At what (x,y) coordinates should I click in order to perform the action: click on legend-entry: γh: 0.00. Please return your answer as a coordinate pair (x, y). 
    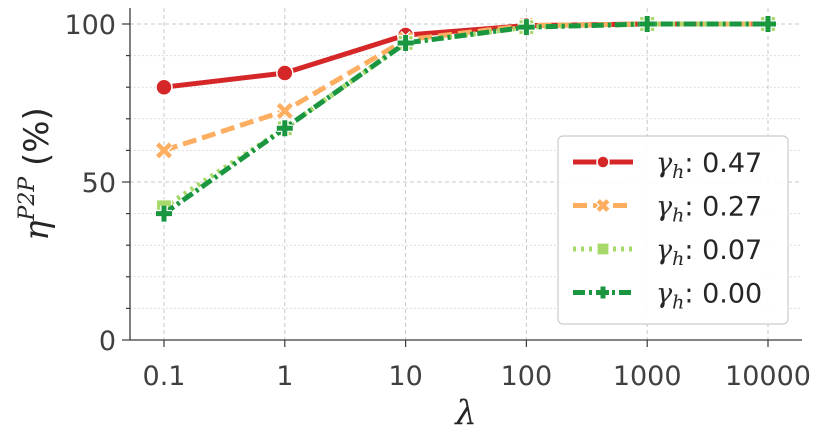
    Looking at the image, I should click on (667, 296).